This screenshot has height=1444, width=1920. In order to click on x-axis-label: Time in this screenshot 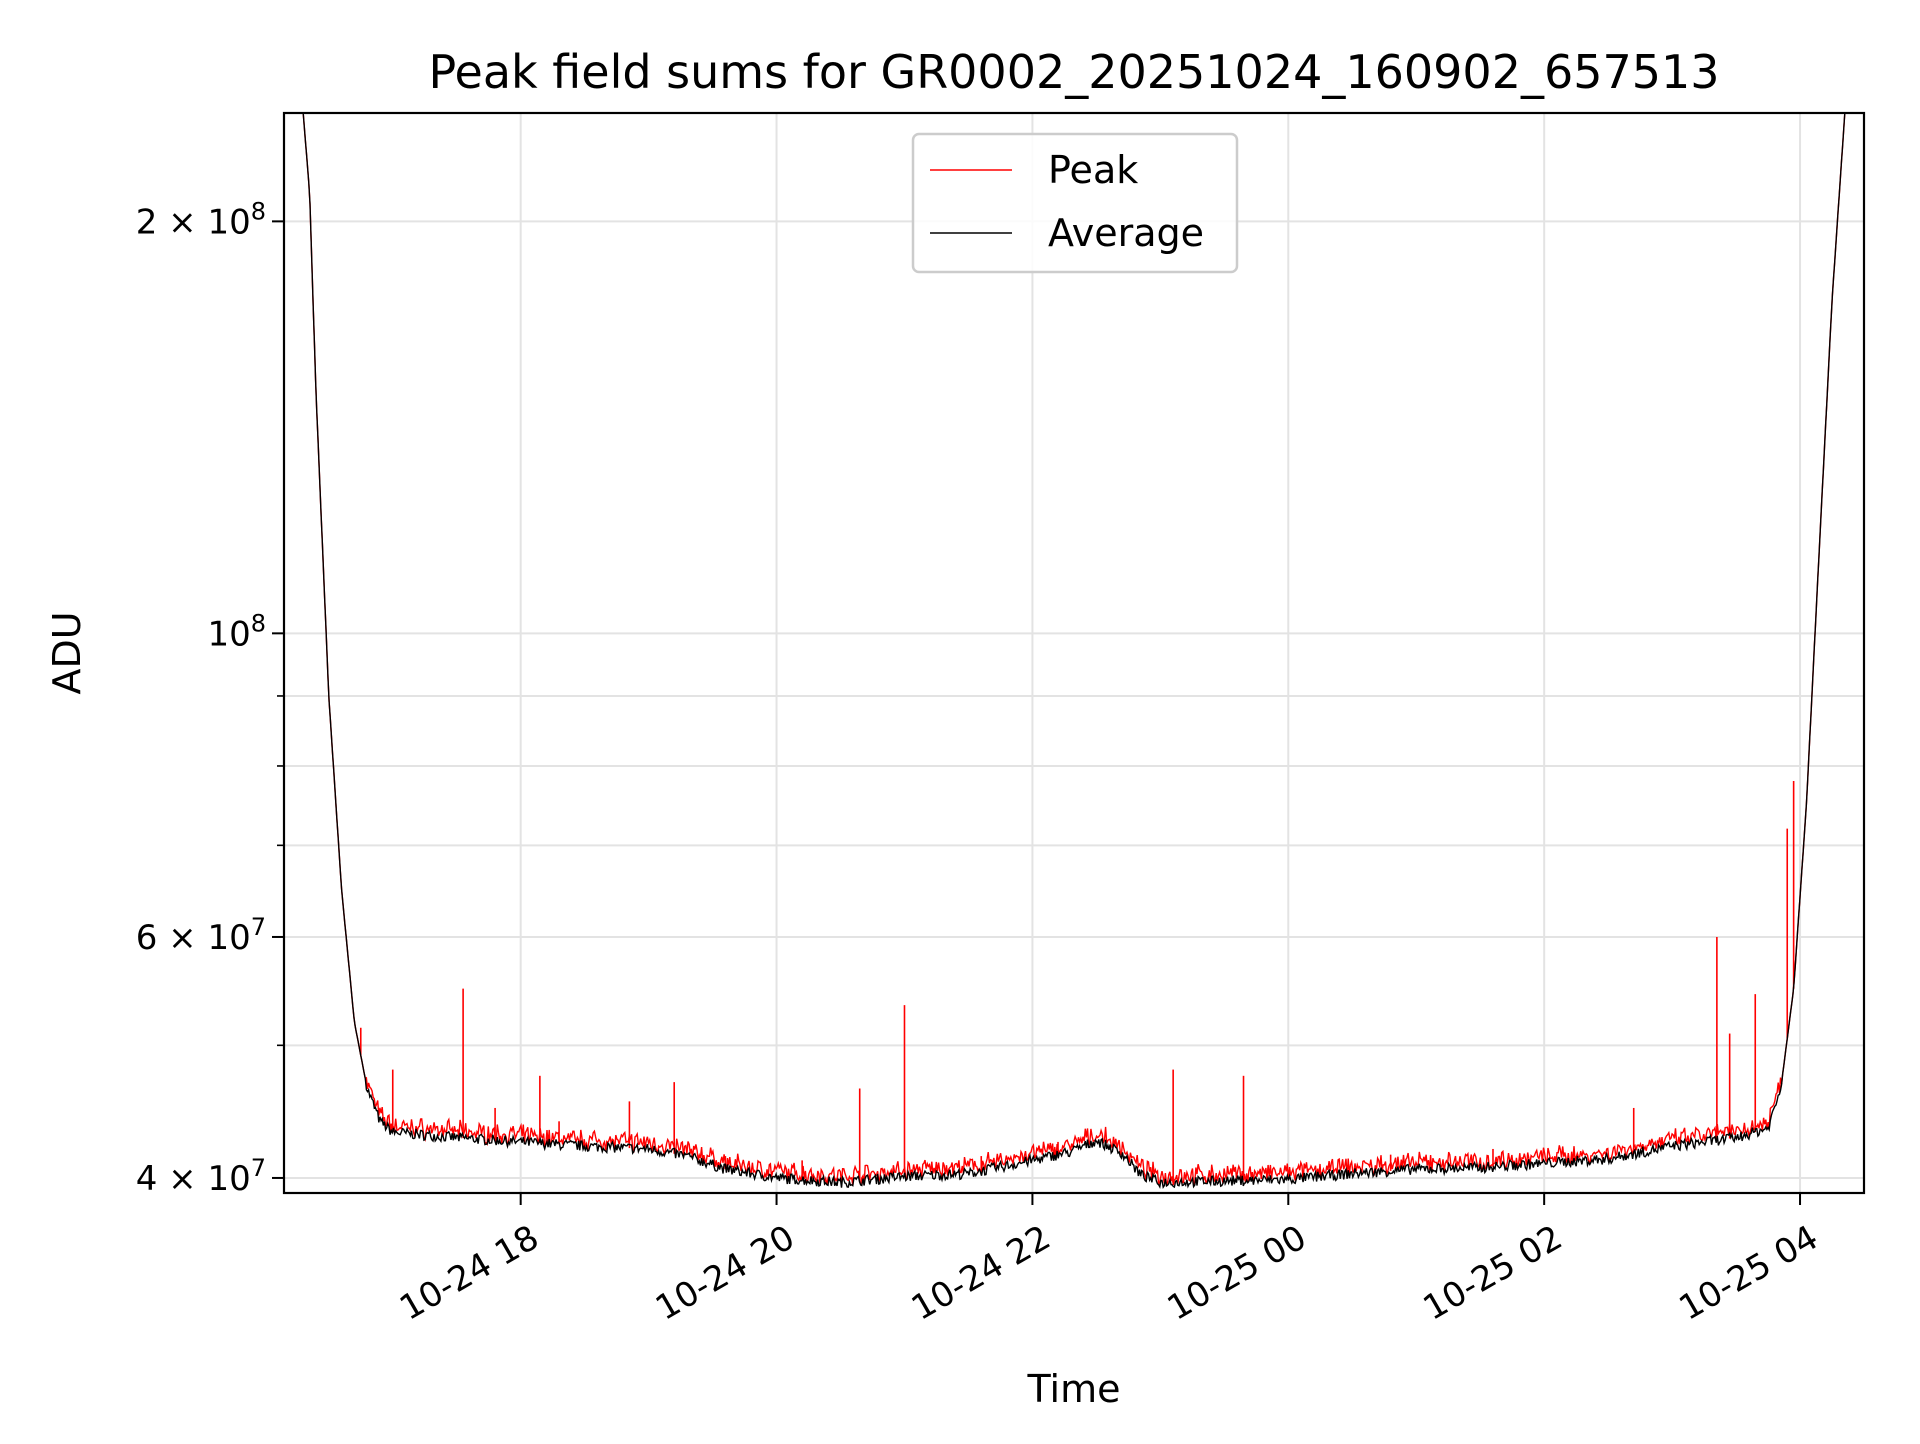, I will do `click(1074, 1389)`.